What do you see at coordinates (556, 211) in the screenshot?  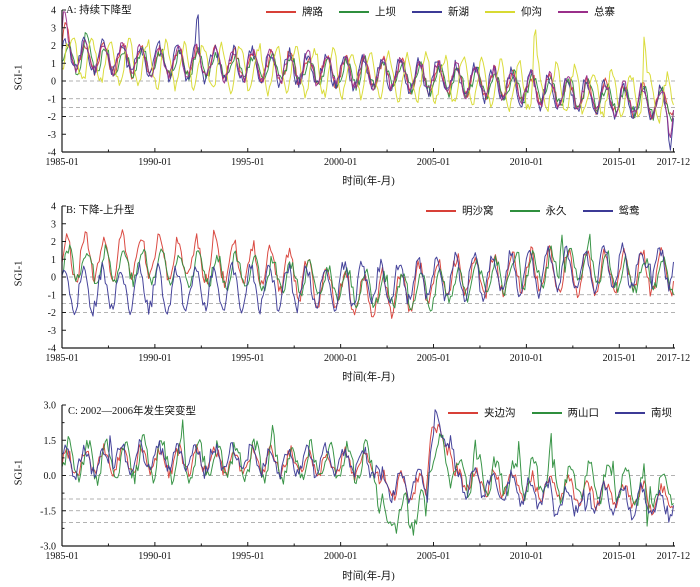 I see `legend-label: 永久` at bounding box center [556, 211].